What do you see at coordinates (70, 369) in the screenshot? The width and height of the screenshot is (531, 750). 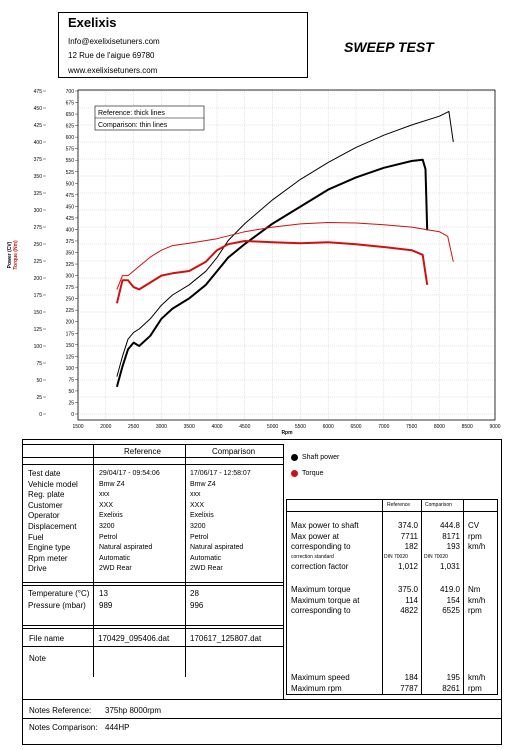 I see `torque-tick-label: 100` at bounding box center [70, 369].